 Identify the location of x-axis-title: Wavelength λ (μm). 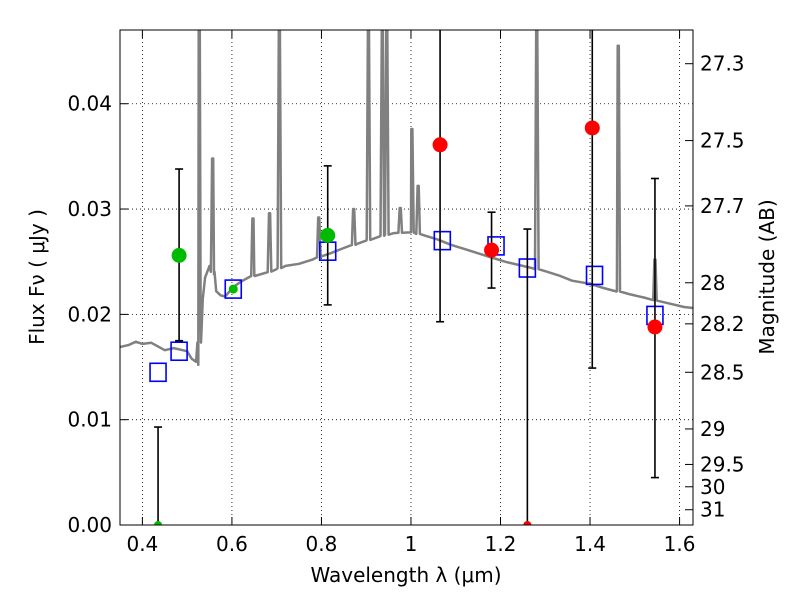
(405, 575).